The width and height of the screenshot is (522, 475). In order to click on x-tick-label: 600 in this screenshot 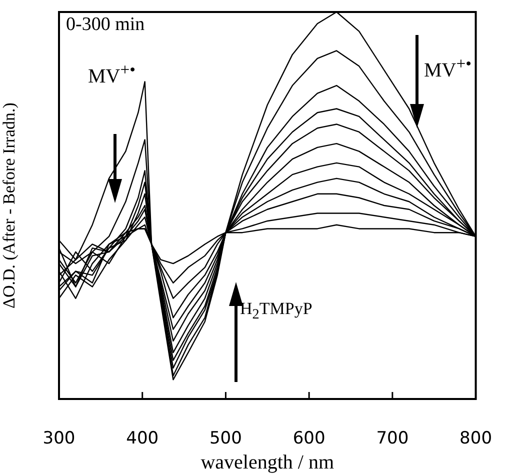, I will do `click(309, 438)`.